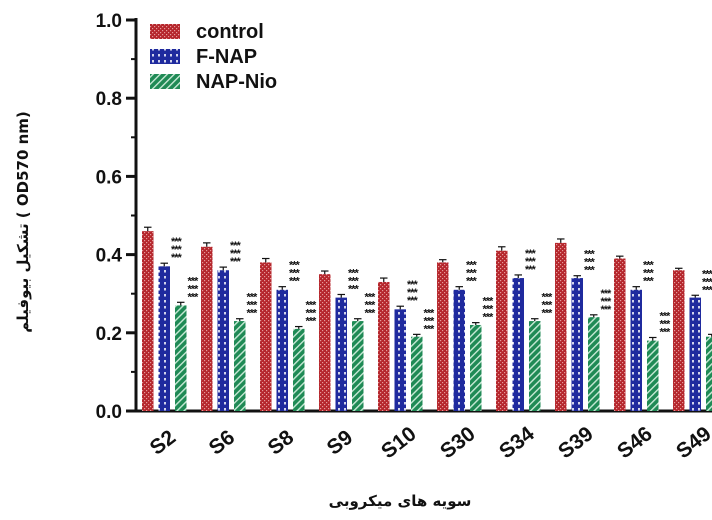 This screenshot has width=712, height=520. Describe the element at coordinates (222, 443) in the screenshot. I see `category-label: S6` at that location.